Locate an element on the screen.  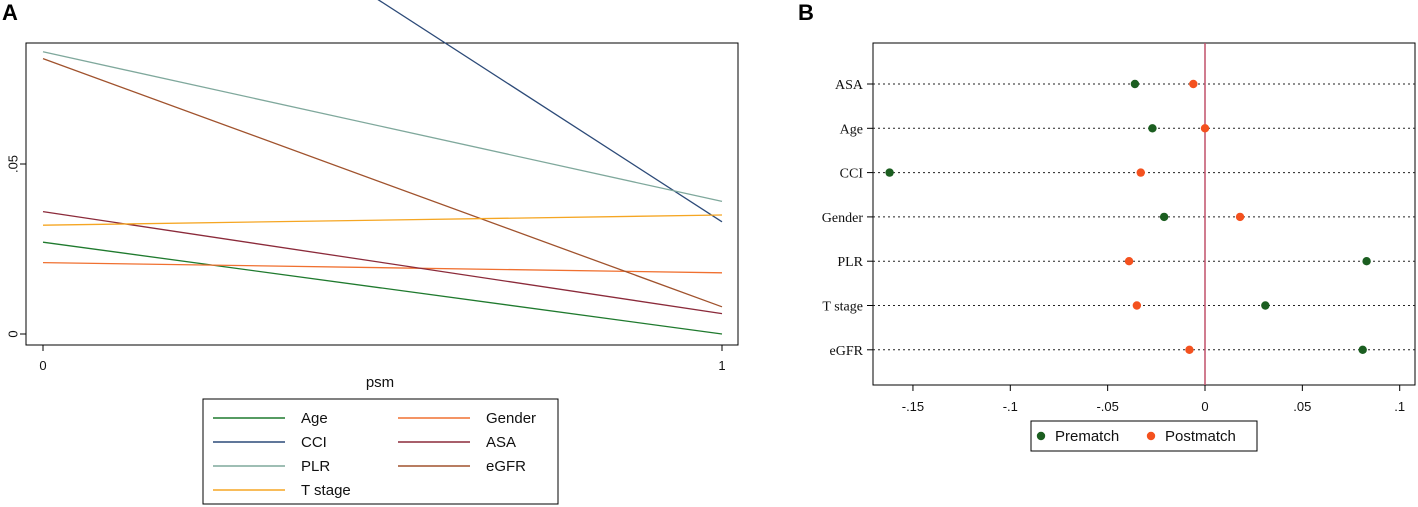
point-postmatch-egfr is located at coordinates (1189, 349).